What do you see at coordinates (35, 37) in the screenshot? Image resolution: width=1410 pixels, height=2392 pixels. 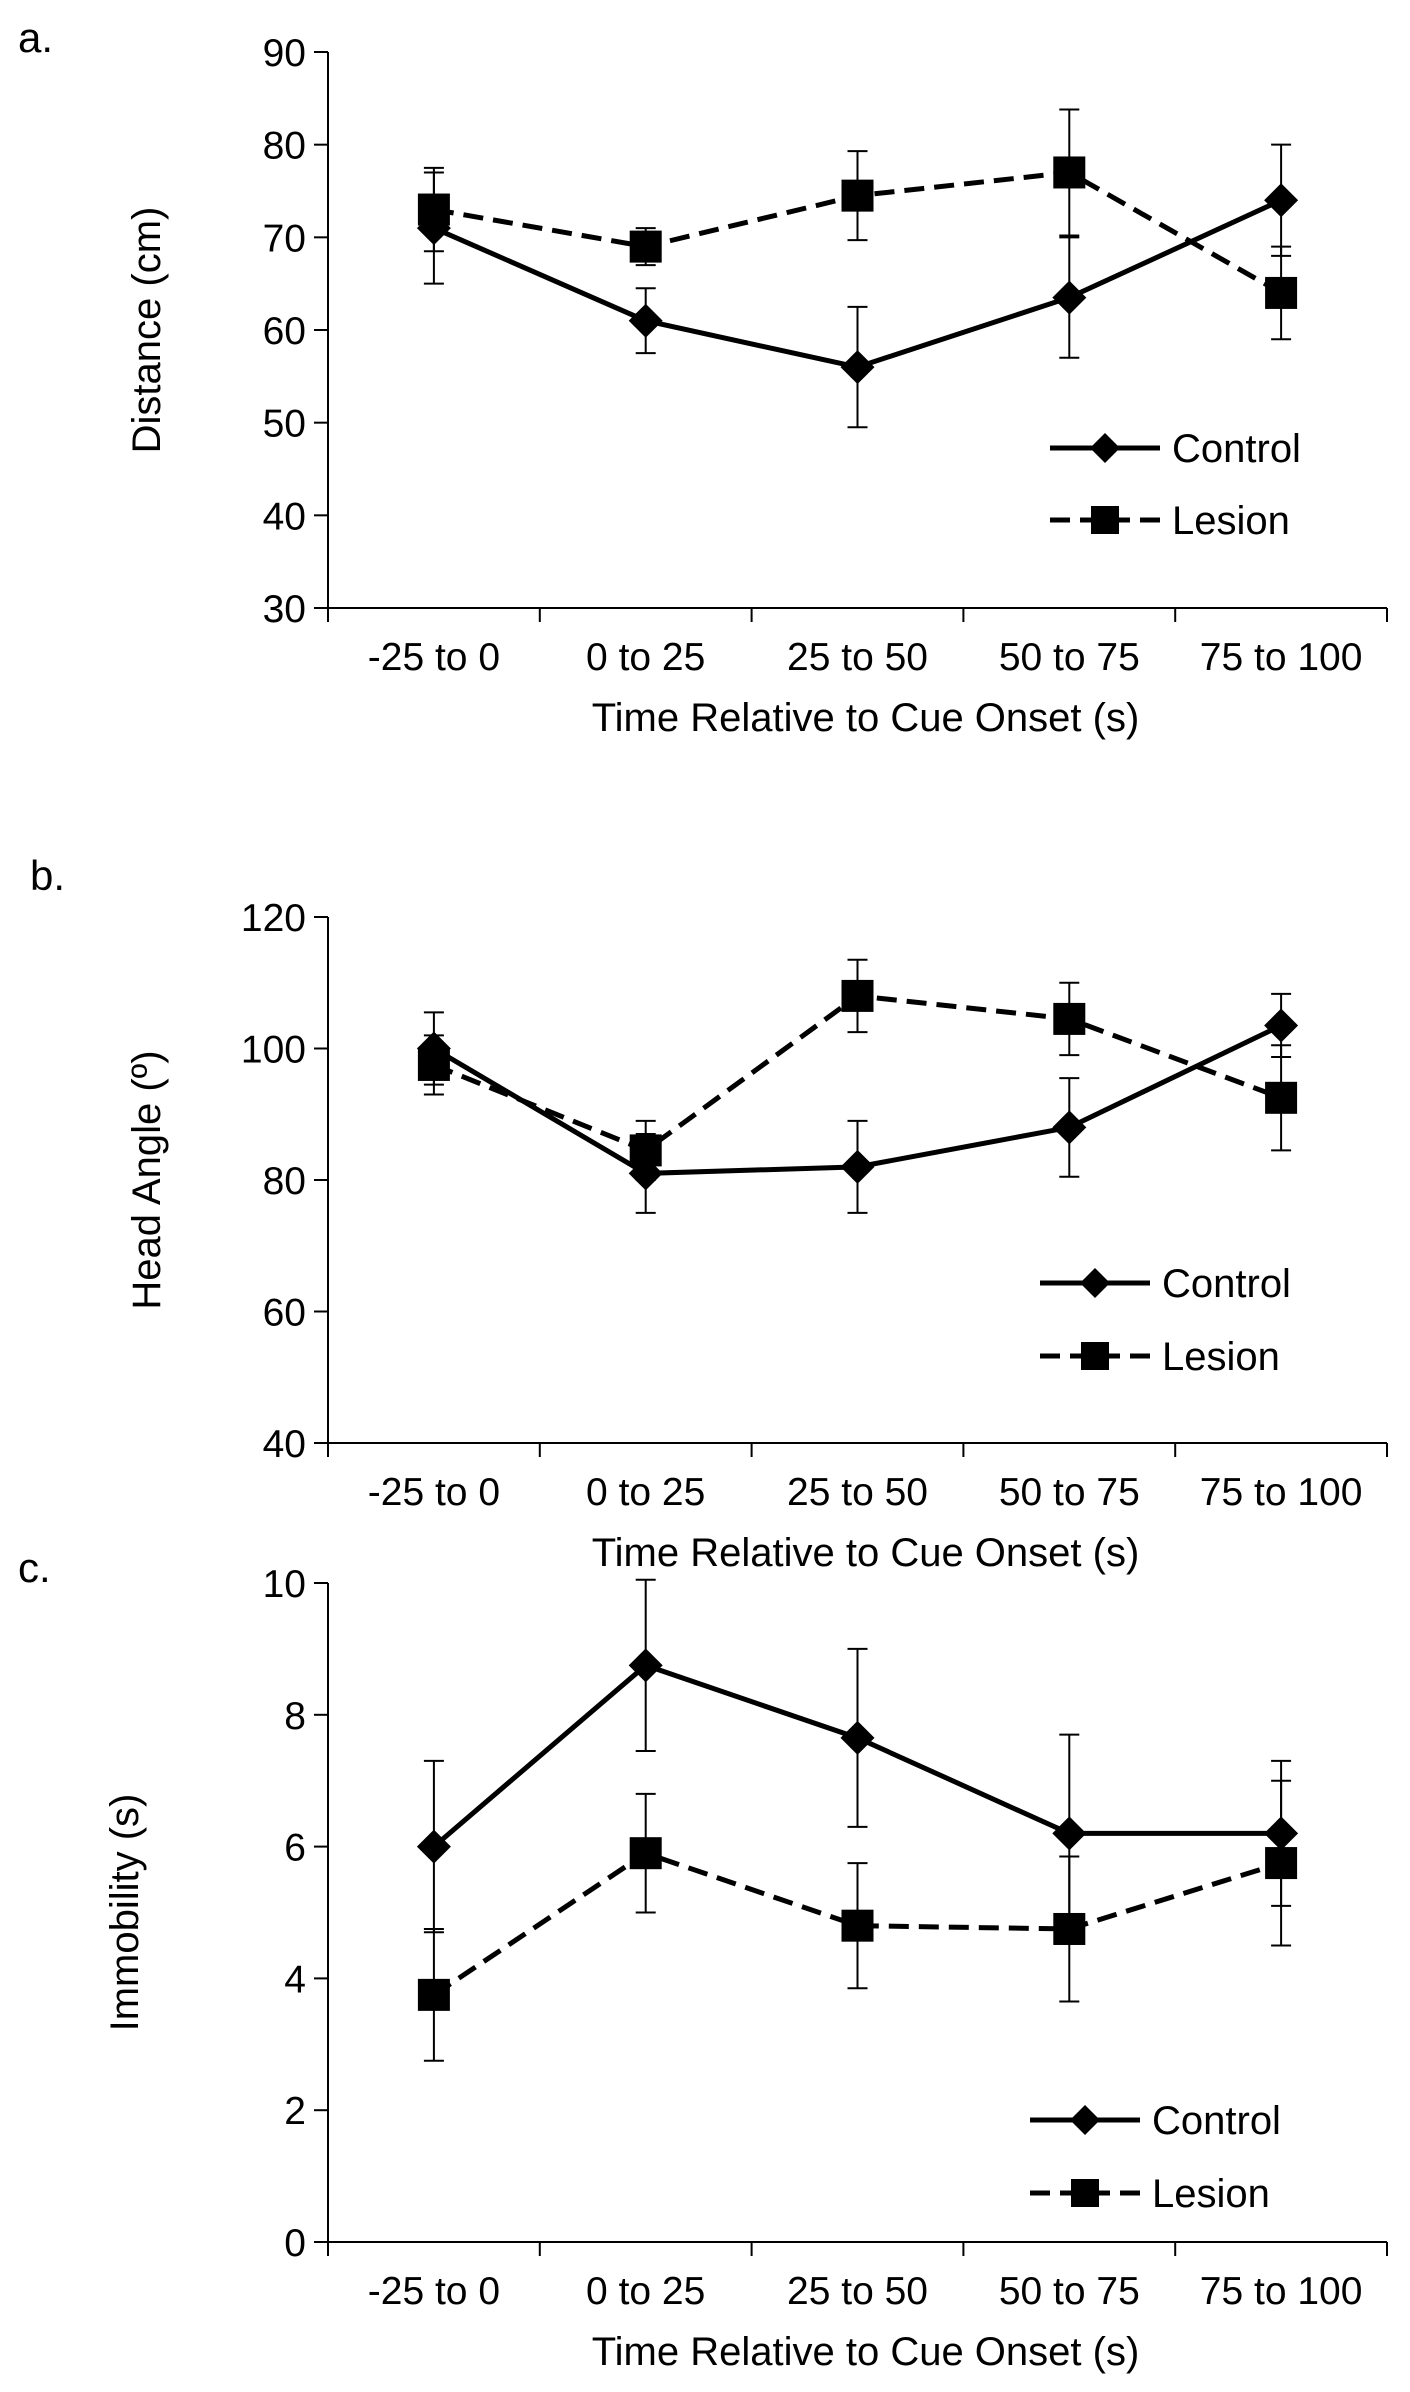 I see `panel-label: a.` at bounding box center [35, 37].